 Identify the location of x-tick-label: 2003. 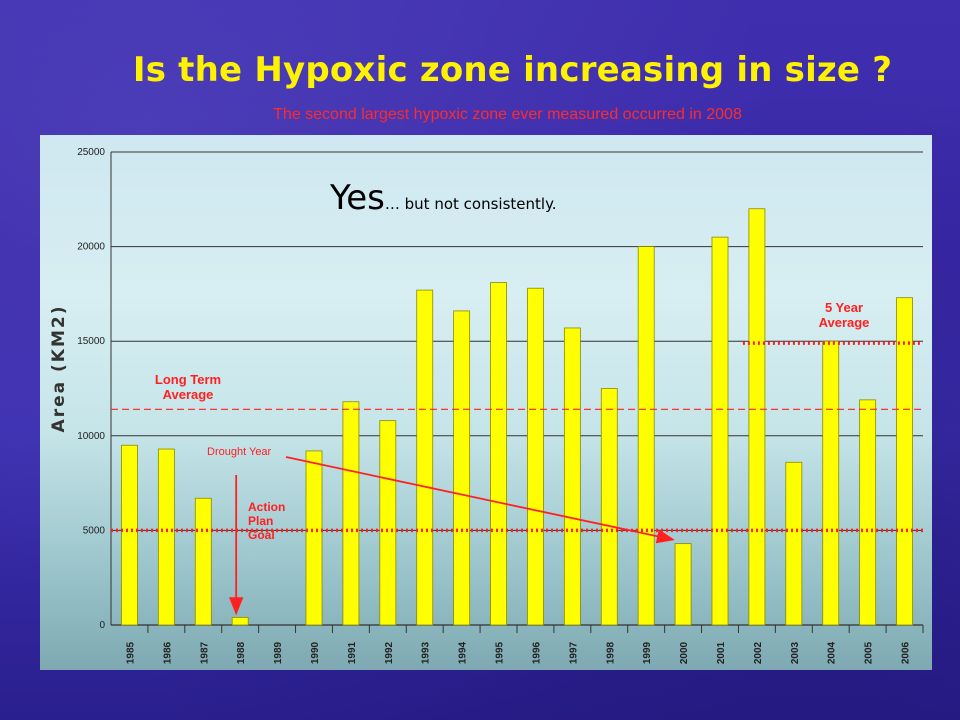
(795, 652).